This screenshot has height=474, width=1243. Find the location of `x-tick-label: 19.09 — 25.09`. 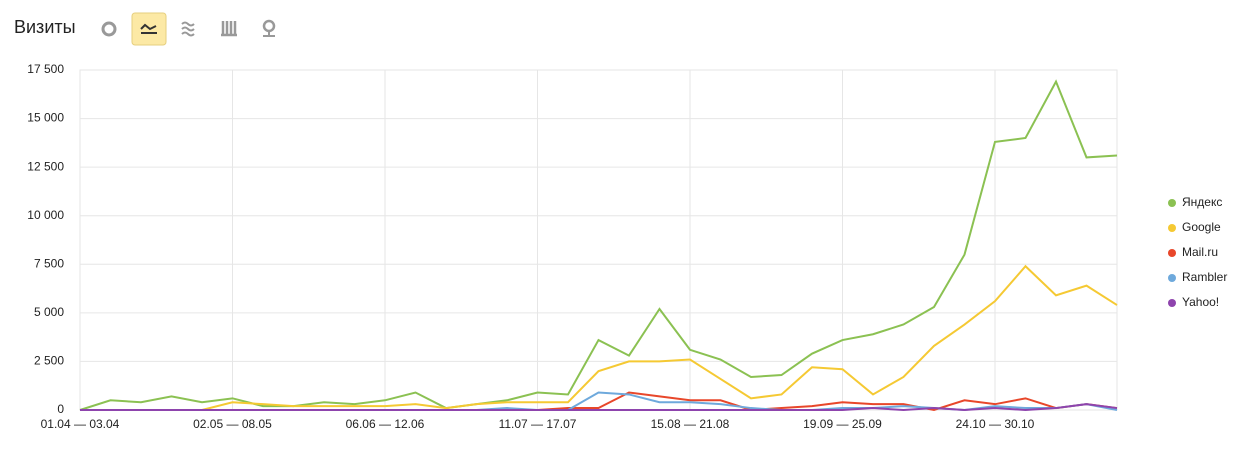

x-tick-label: 19.09 — 25.09 is located at coordinates (842, 424).